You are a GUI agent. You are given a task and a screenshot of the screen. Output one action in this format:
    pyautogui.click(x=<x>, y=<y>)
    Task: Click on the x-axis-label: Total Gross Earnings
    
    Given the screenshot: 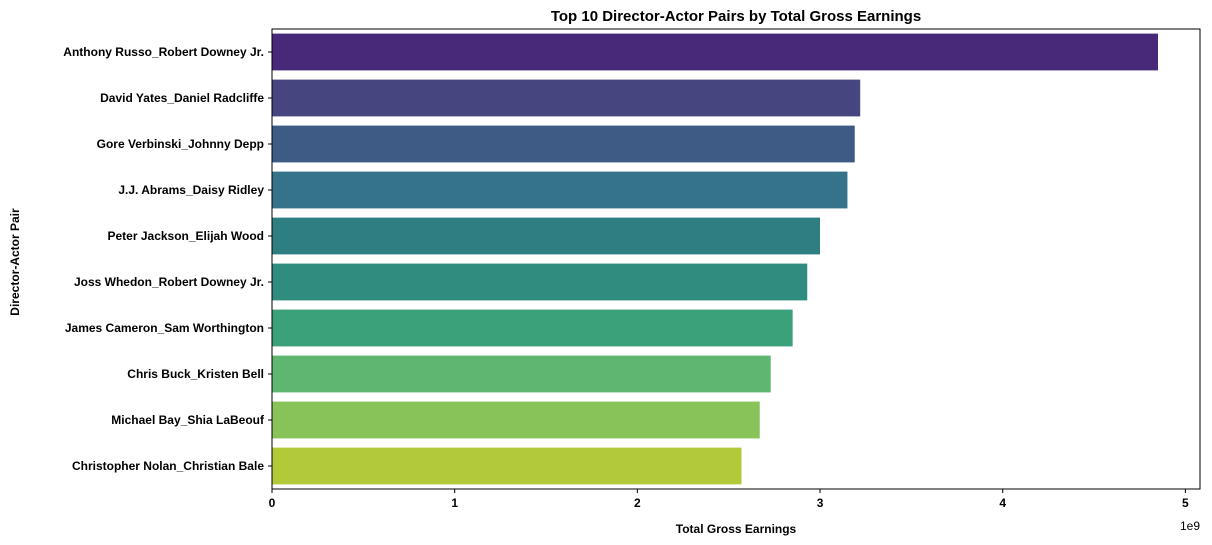 What is the action you would take?
    pyautogui.click(x=736, y=529)
    